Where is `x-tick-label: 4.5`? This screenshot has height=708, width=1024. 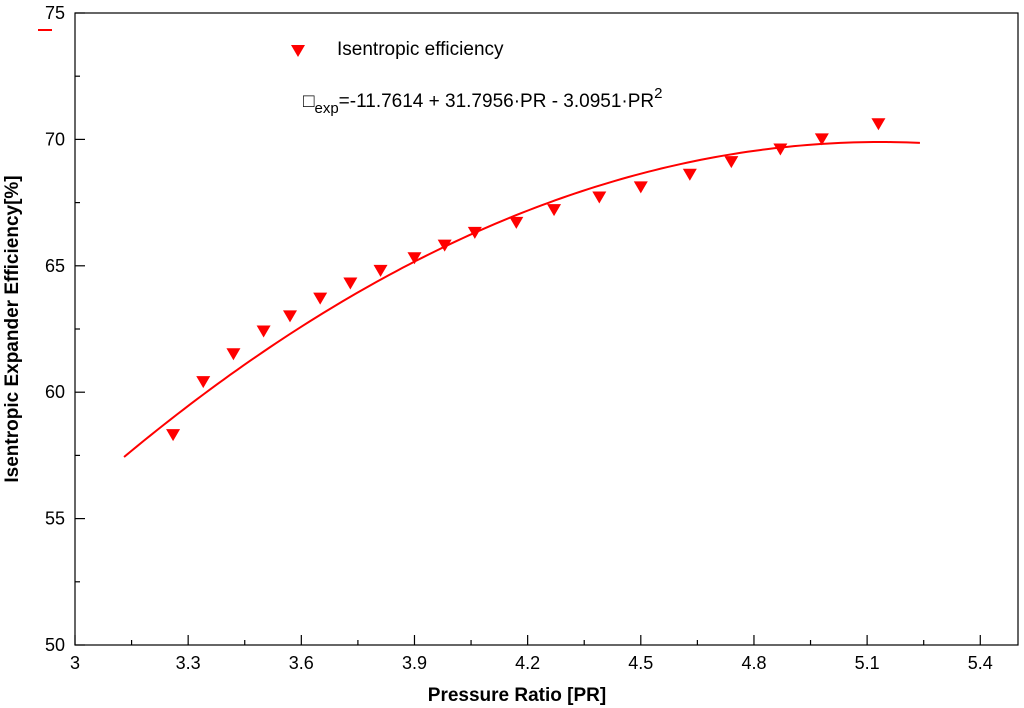 x-tick-label: 4.5 is located at coordinates (640, 663).